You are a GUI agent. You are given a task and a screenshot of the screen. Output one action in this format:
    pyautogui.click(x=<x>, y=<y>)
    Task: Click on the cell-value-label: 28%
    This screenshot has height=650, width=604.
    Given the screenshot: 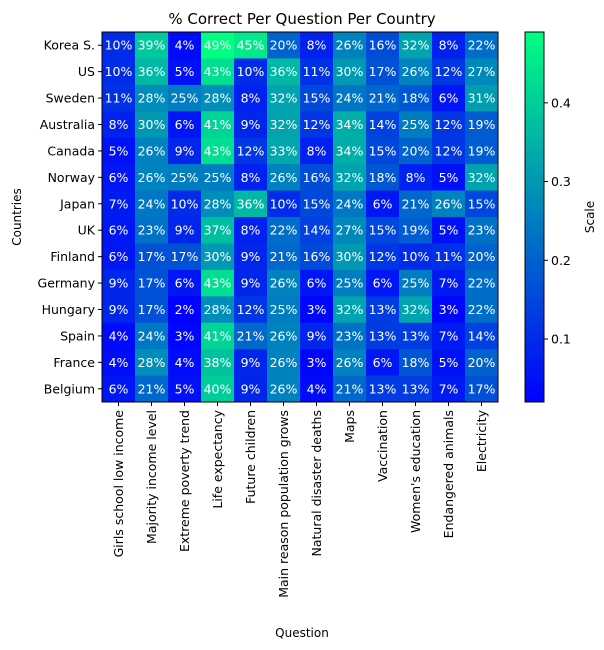 What is the action you would take?
    pyautogui.click(x=152, y=362)
    